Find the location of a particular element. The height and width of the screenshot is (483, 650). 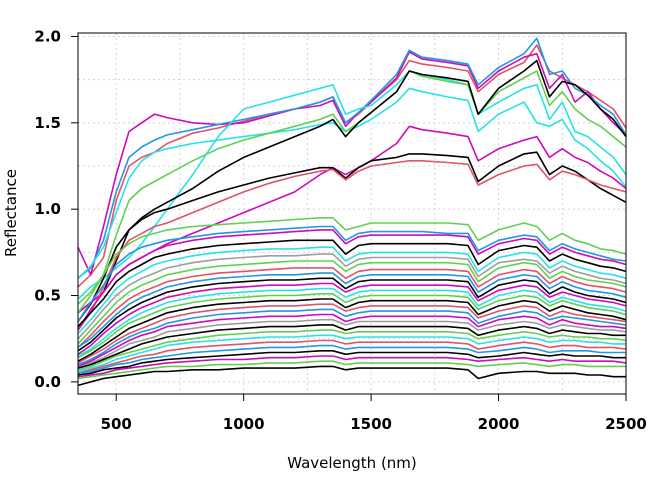

y-tick-label: 0.0 is located at coordinates (47, 382).